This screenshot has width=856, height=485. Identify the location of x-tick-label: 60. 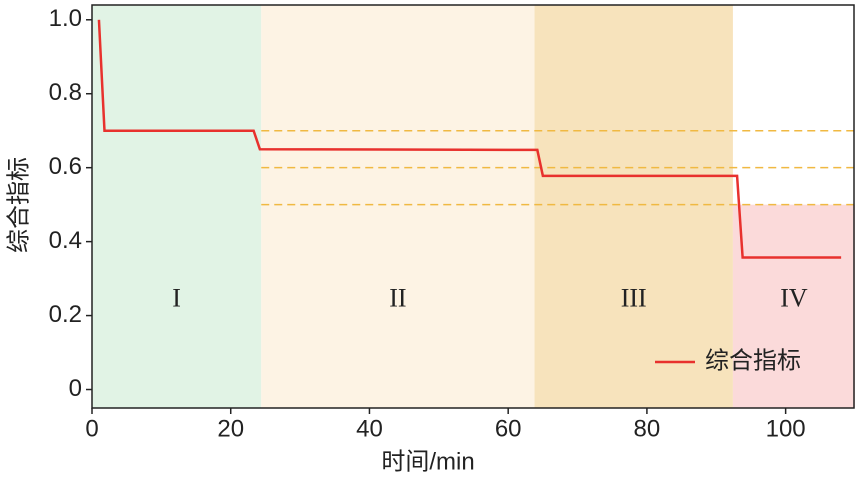
(508, 428).